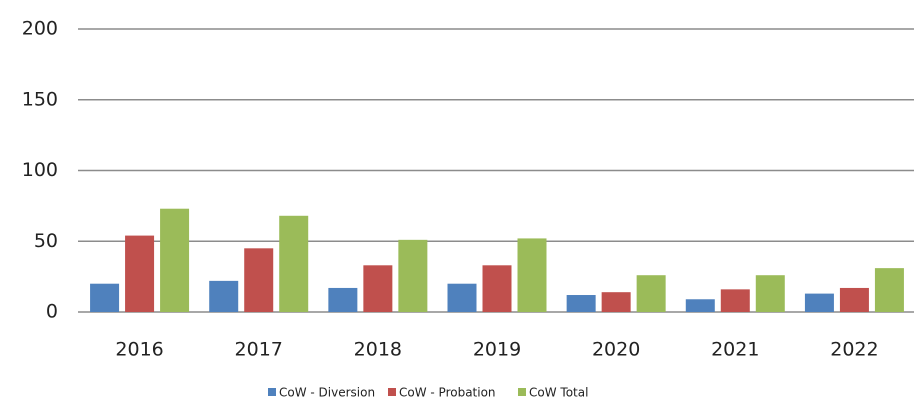  Describe the element at coordinates (378, 350) in the screenshot. I see `x-tick-label: 2018` at that location.